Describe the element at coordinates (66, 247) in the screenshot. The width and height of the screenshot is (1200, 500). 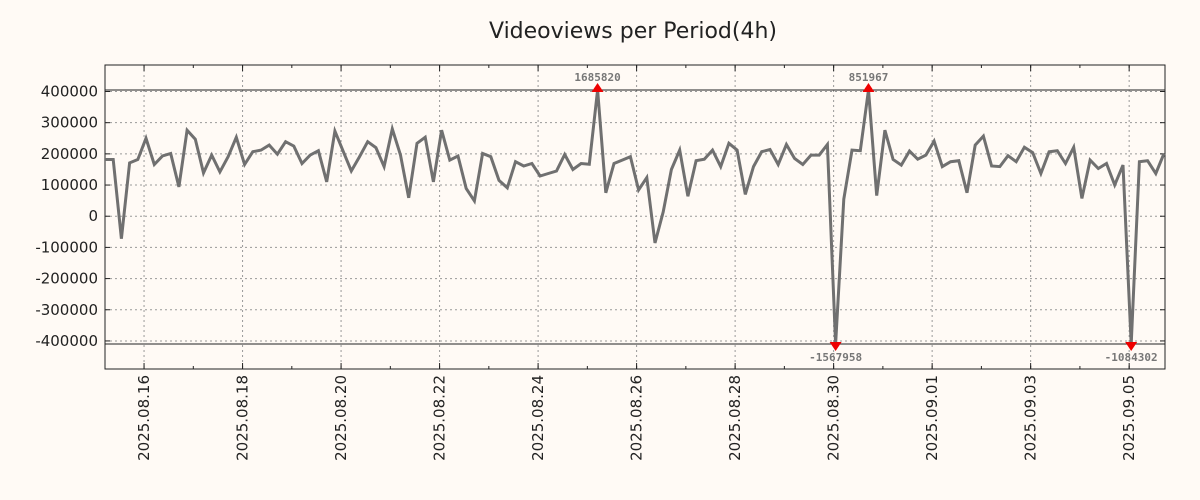
I see `y-tick-label: -100000` at that location.